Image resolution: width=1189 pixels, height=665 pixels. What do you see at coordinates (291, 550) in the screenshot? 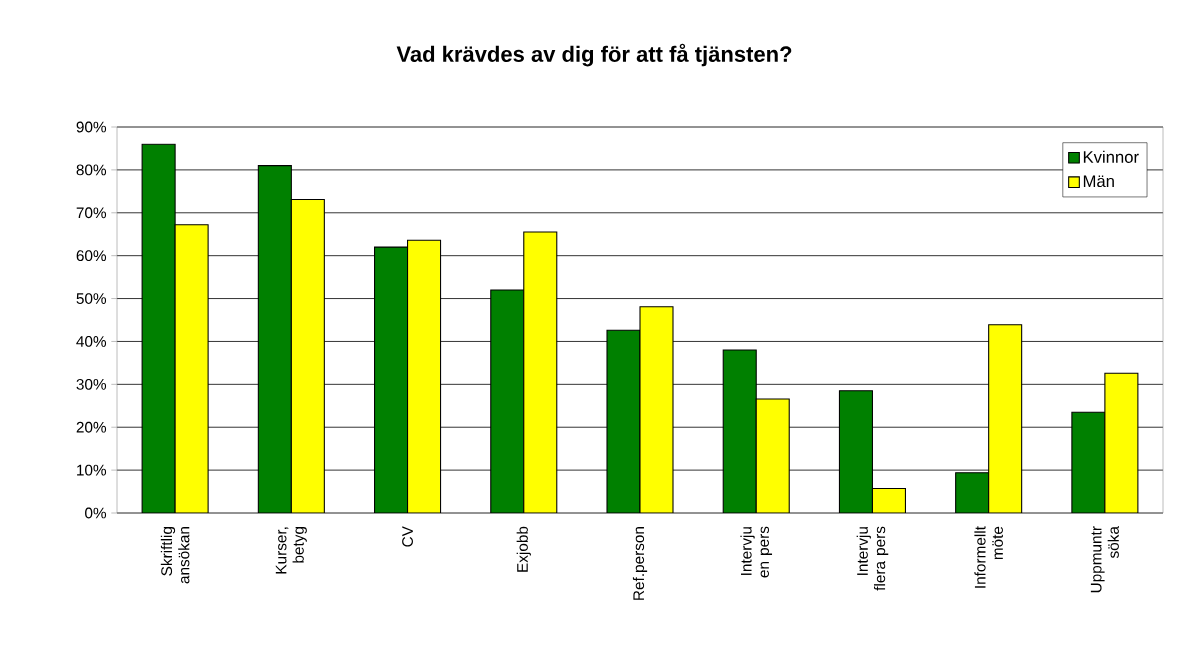
I see `x-tick-label: Kurser, betyg` at bounding box center [291, 550].